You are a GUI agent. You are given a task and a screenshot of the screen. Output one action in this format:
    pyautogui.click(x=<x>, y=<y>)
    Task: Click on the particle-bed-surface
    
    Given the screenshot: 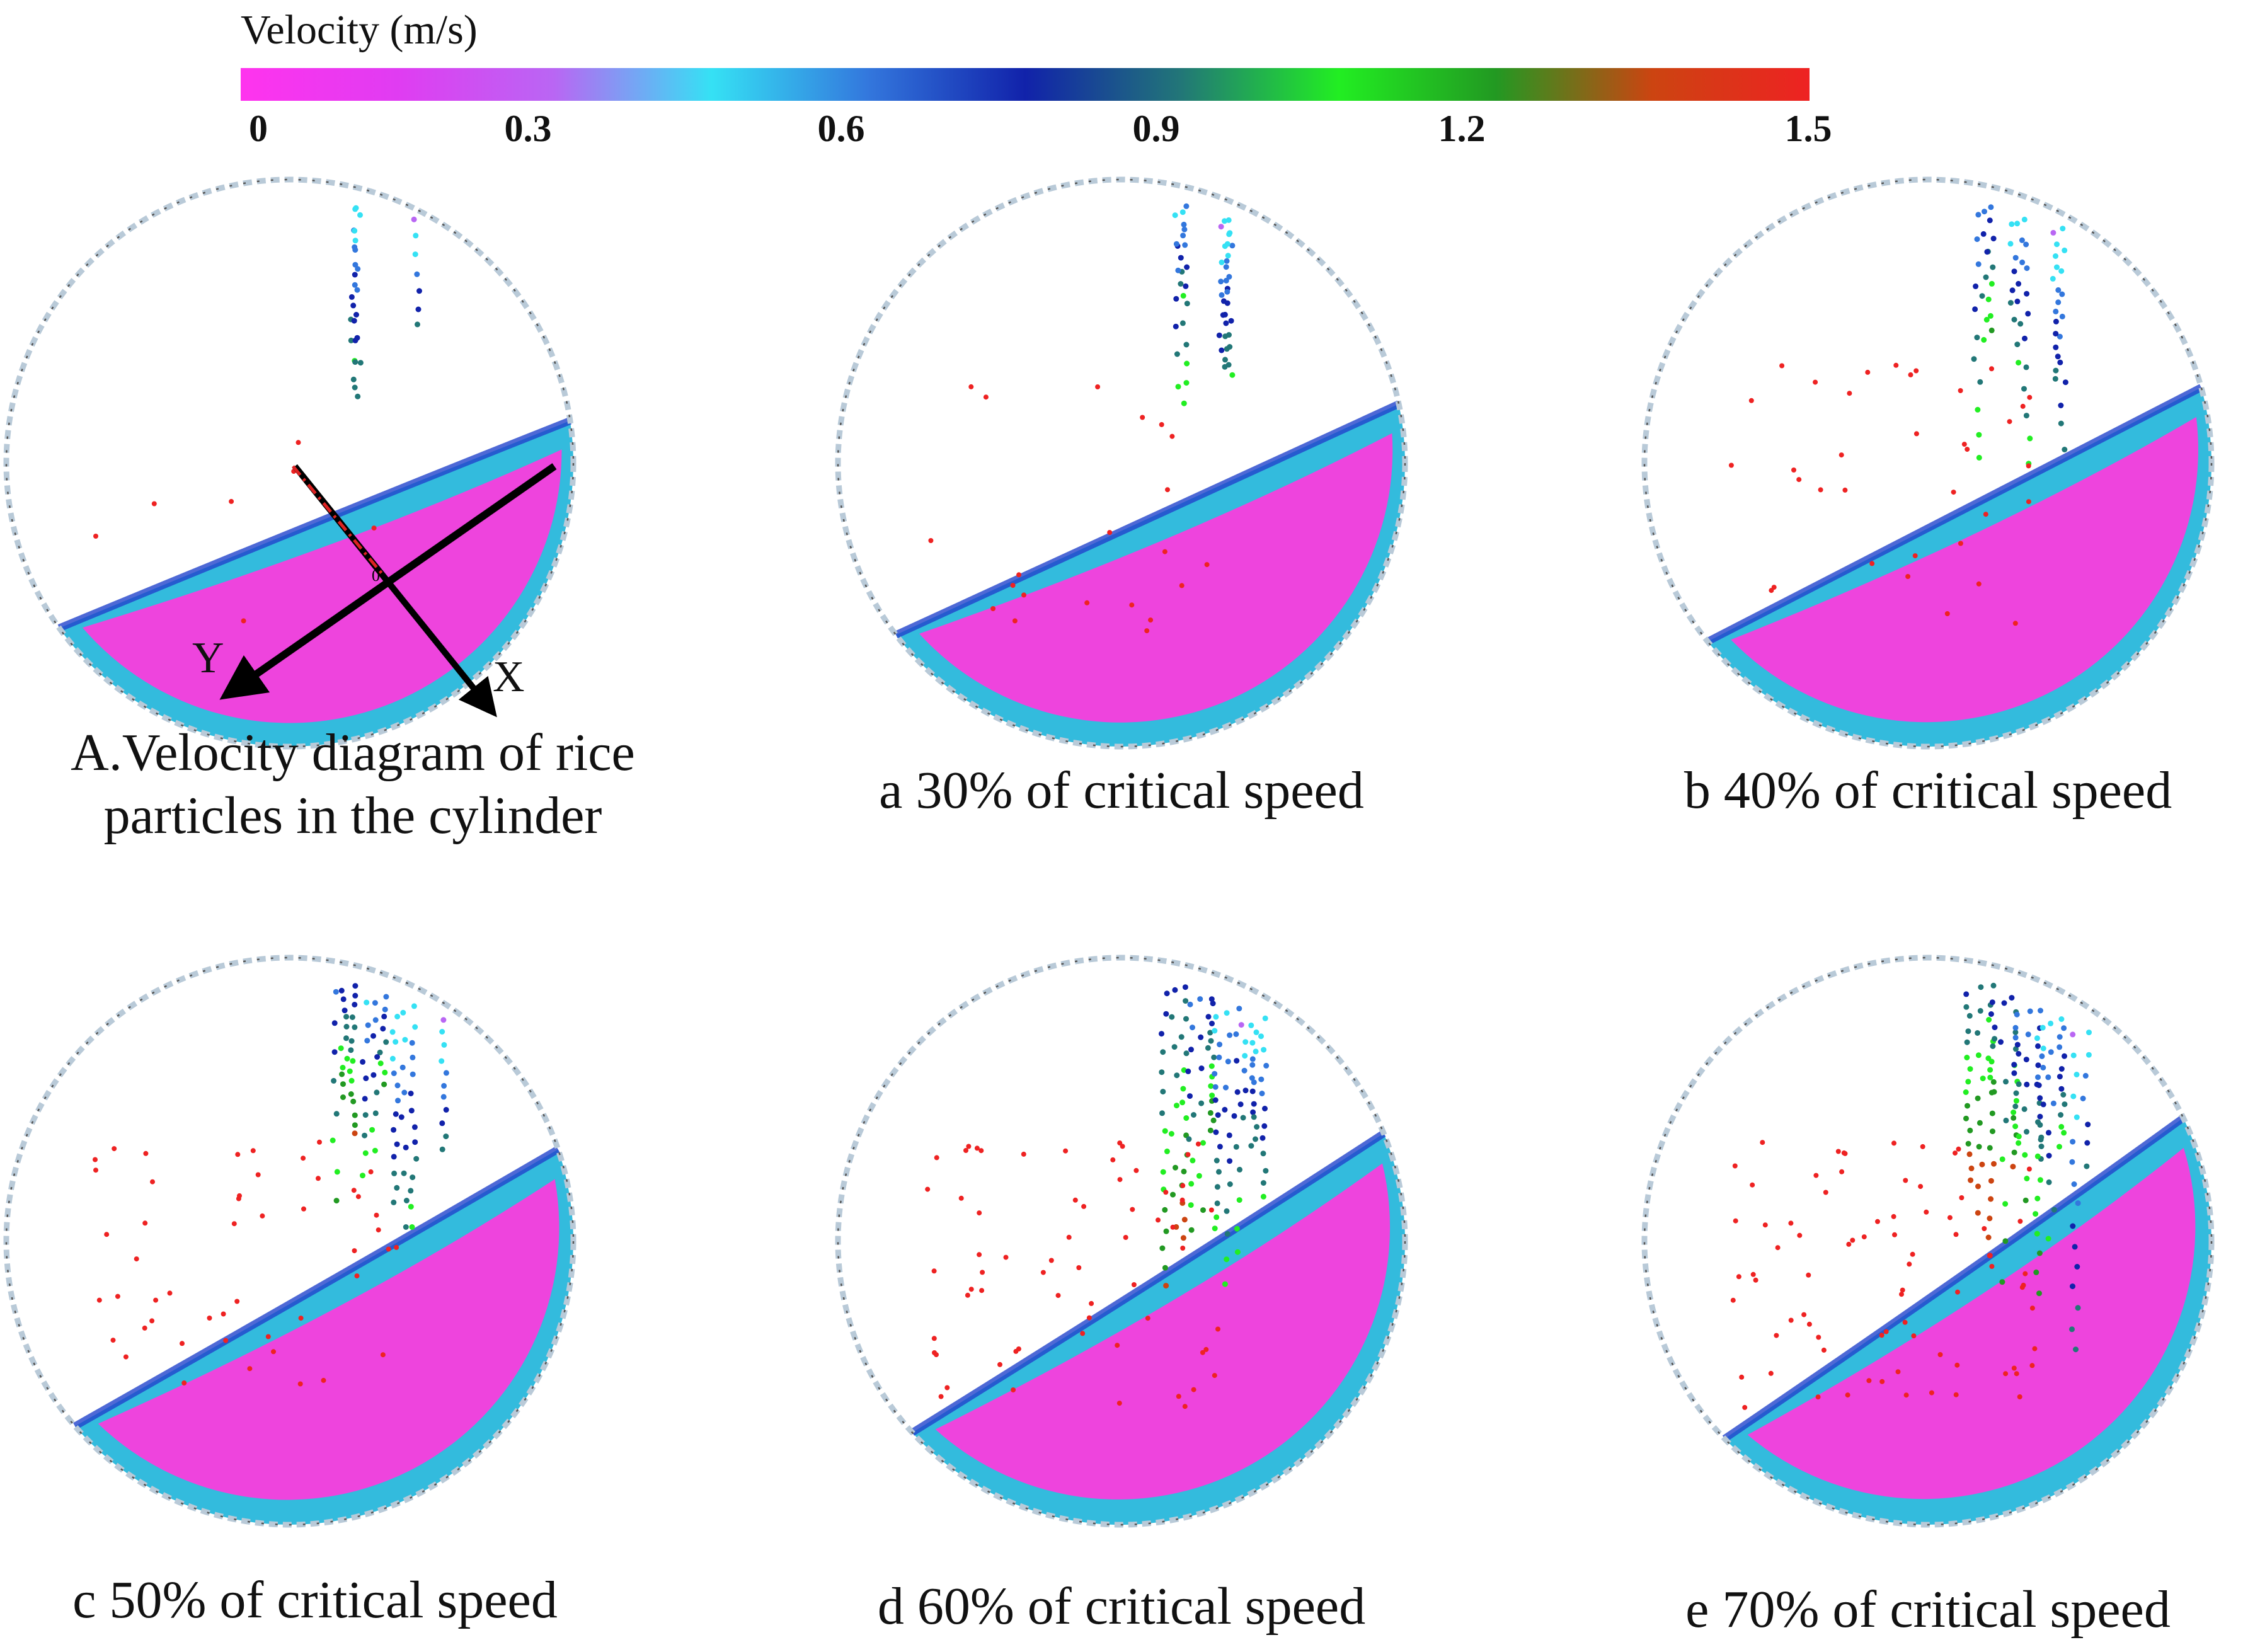 What is the action you would take?
    pyautogui.click(x=1148, y=519)
    